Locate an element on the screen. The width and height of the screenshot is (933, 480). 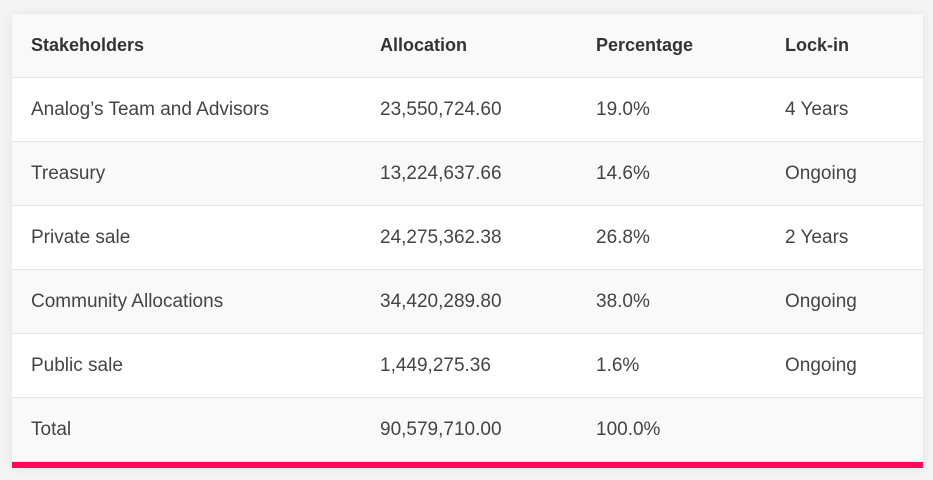
header-percentage: Percentage is located at coordinates (645, 45).